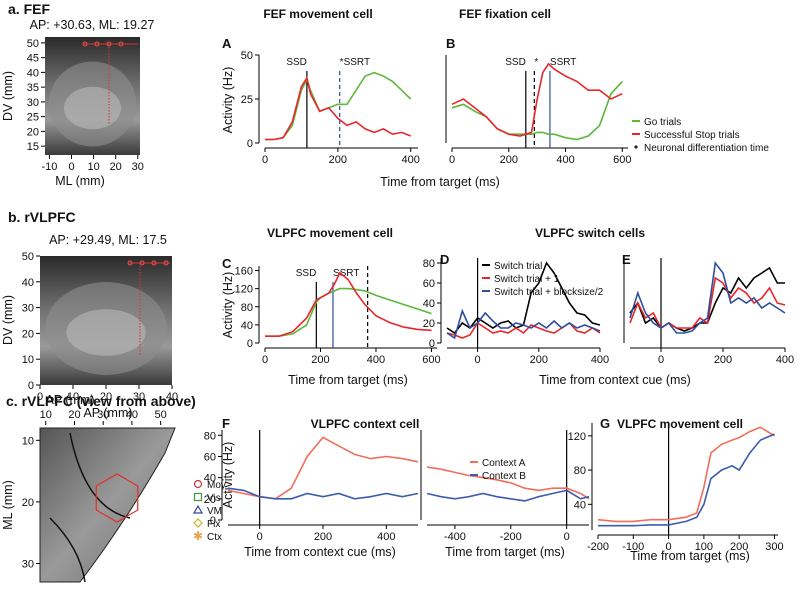 The height and width of the screenshot is (591, 800). What do you see at coordinates (67, 550) in the screenshot?
I see `sulcus` at bounding box center [67, 550].